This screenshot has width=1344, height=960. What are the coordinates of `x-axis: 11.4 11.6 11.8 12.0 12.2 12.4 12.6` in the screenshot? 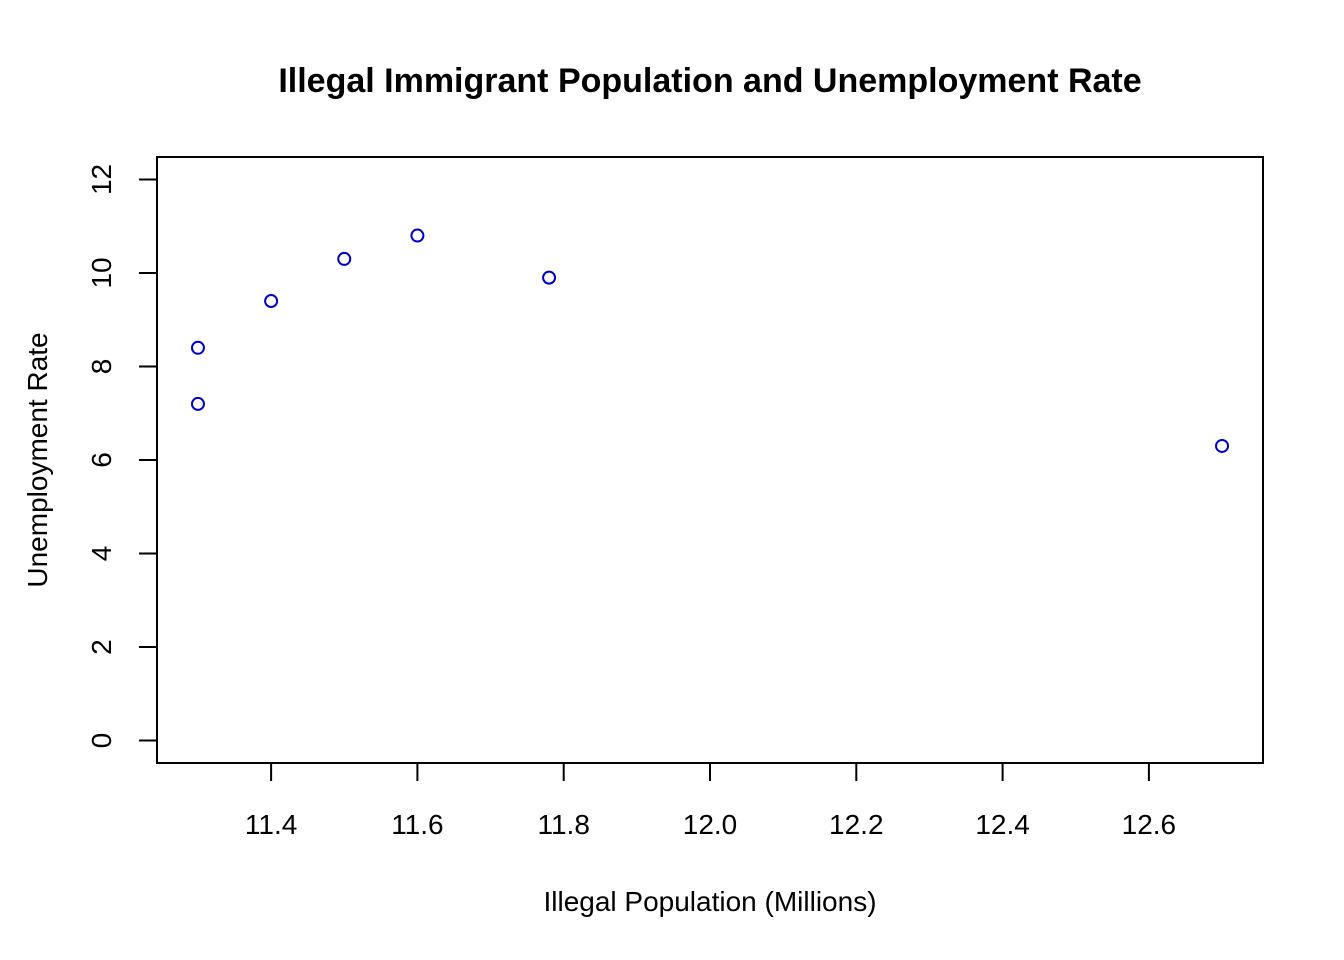 It's located at (711, 801).